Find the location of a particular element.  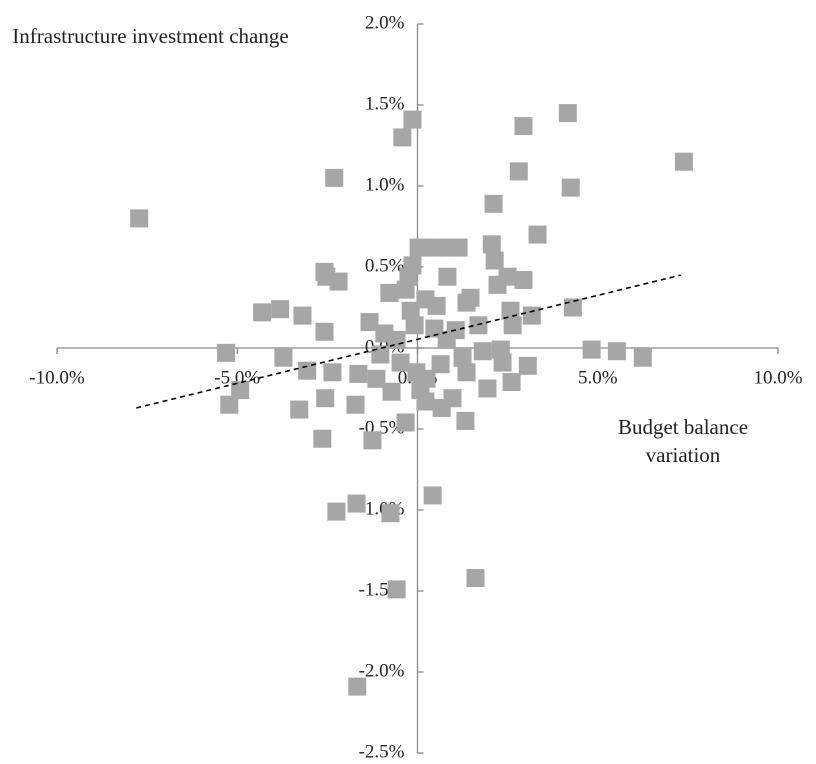

y-tick-label: -2.0% is located at coordinates (382, 670).